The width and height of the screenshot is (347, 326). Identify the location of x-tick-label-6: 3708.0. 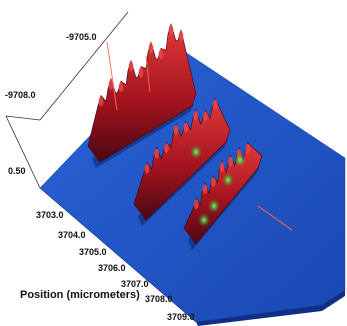
(159, 299).